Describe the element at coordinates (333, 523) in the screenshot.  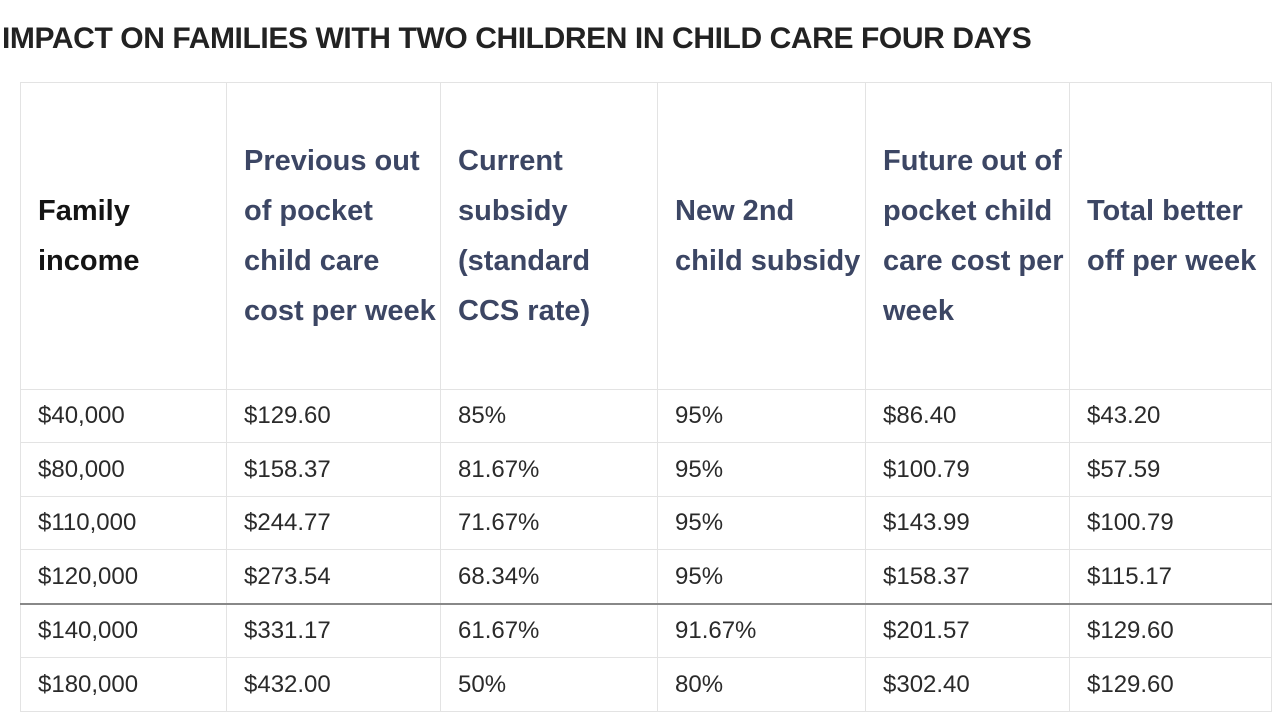
I see `cell-previous-cost: $244.77` at that location.